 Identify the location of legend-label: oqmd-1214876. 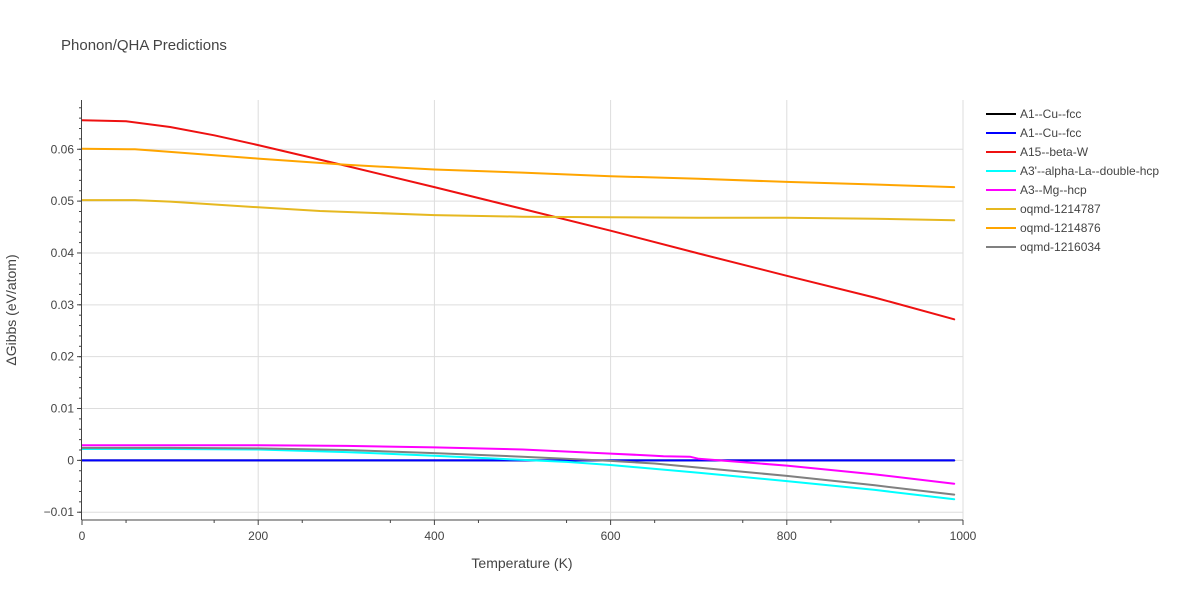
(1060, 228).